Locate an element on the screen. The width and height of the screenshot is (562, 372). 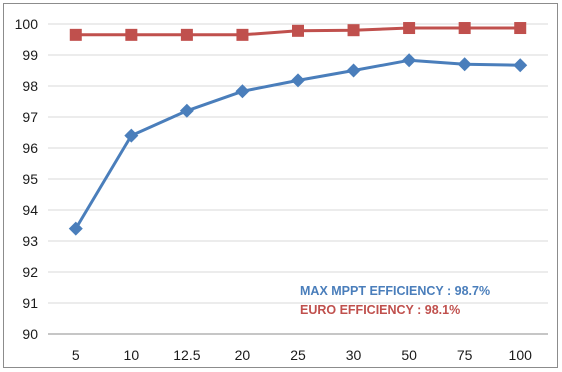
y-tick-label: 95 is located at coordinates (30, 179).